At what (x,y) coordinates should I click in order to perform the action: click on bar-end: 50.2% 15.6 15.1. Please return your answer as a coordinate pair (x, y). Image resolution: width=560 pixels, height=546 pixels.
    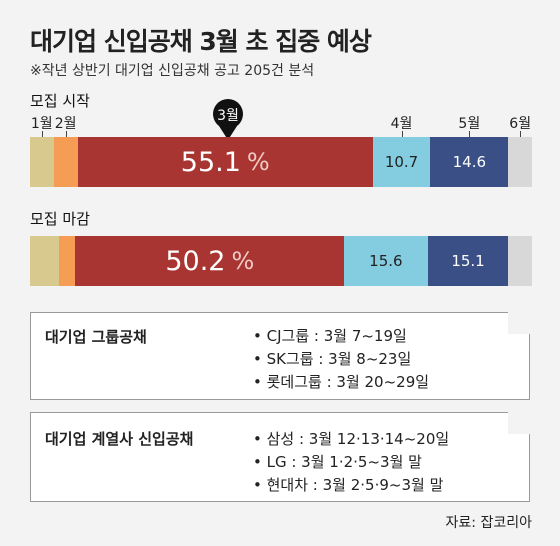
    Looking at the image, I should click on (281, 261).